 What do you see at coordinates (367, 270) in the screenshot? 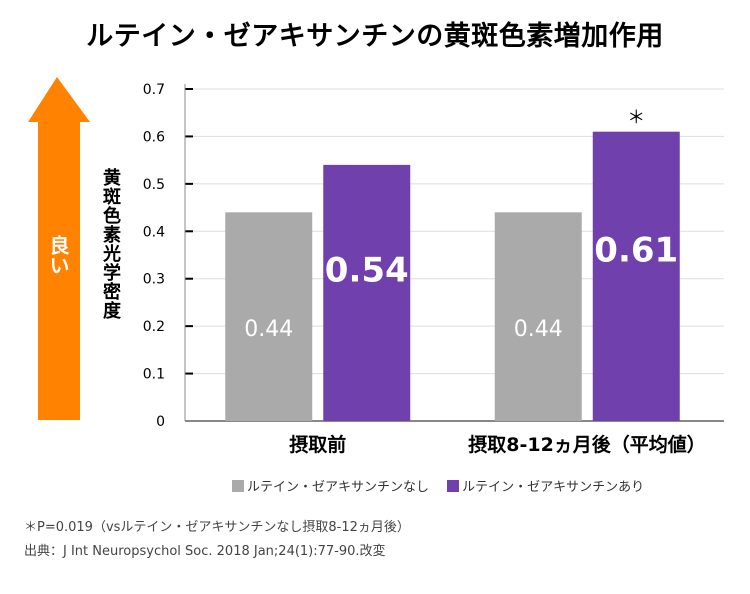
I see `bar-value-label: 0.54` at bounding box center [367, 270].